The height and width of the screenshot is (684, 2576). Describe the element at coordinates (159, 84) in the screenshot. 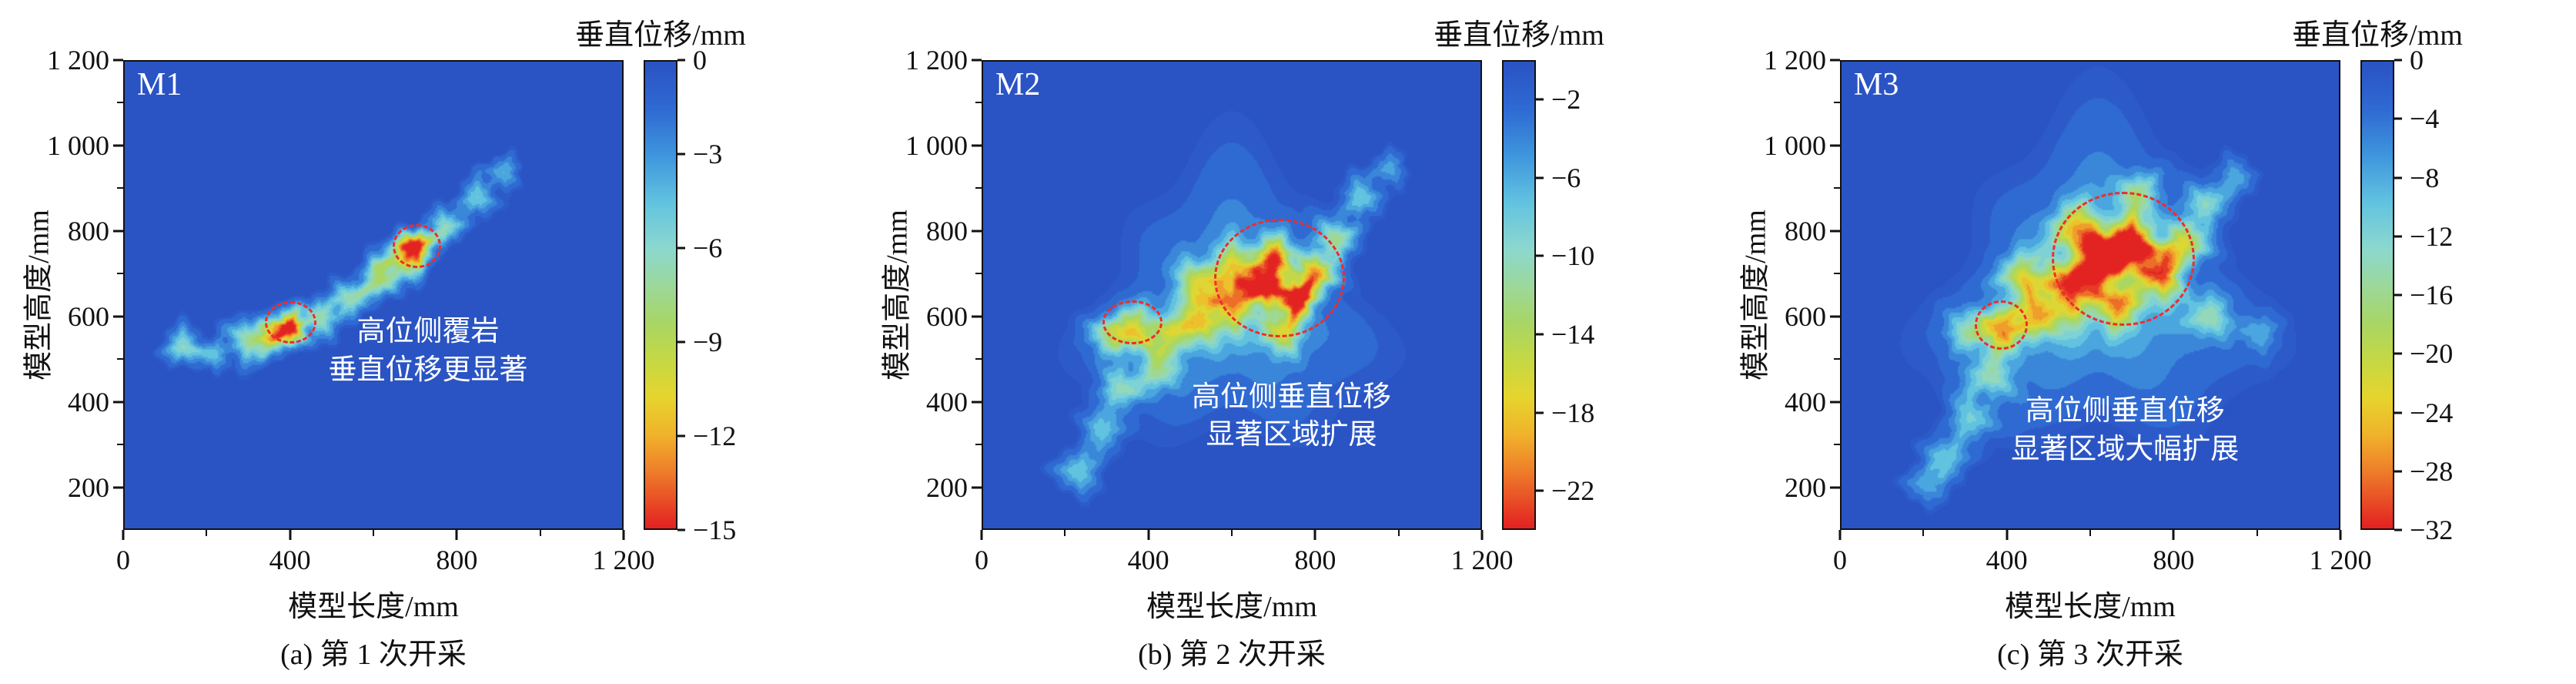

I see `panel-label: M1` at that location.